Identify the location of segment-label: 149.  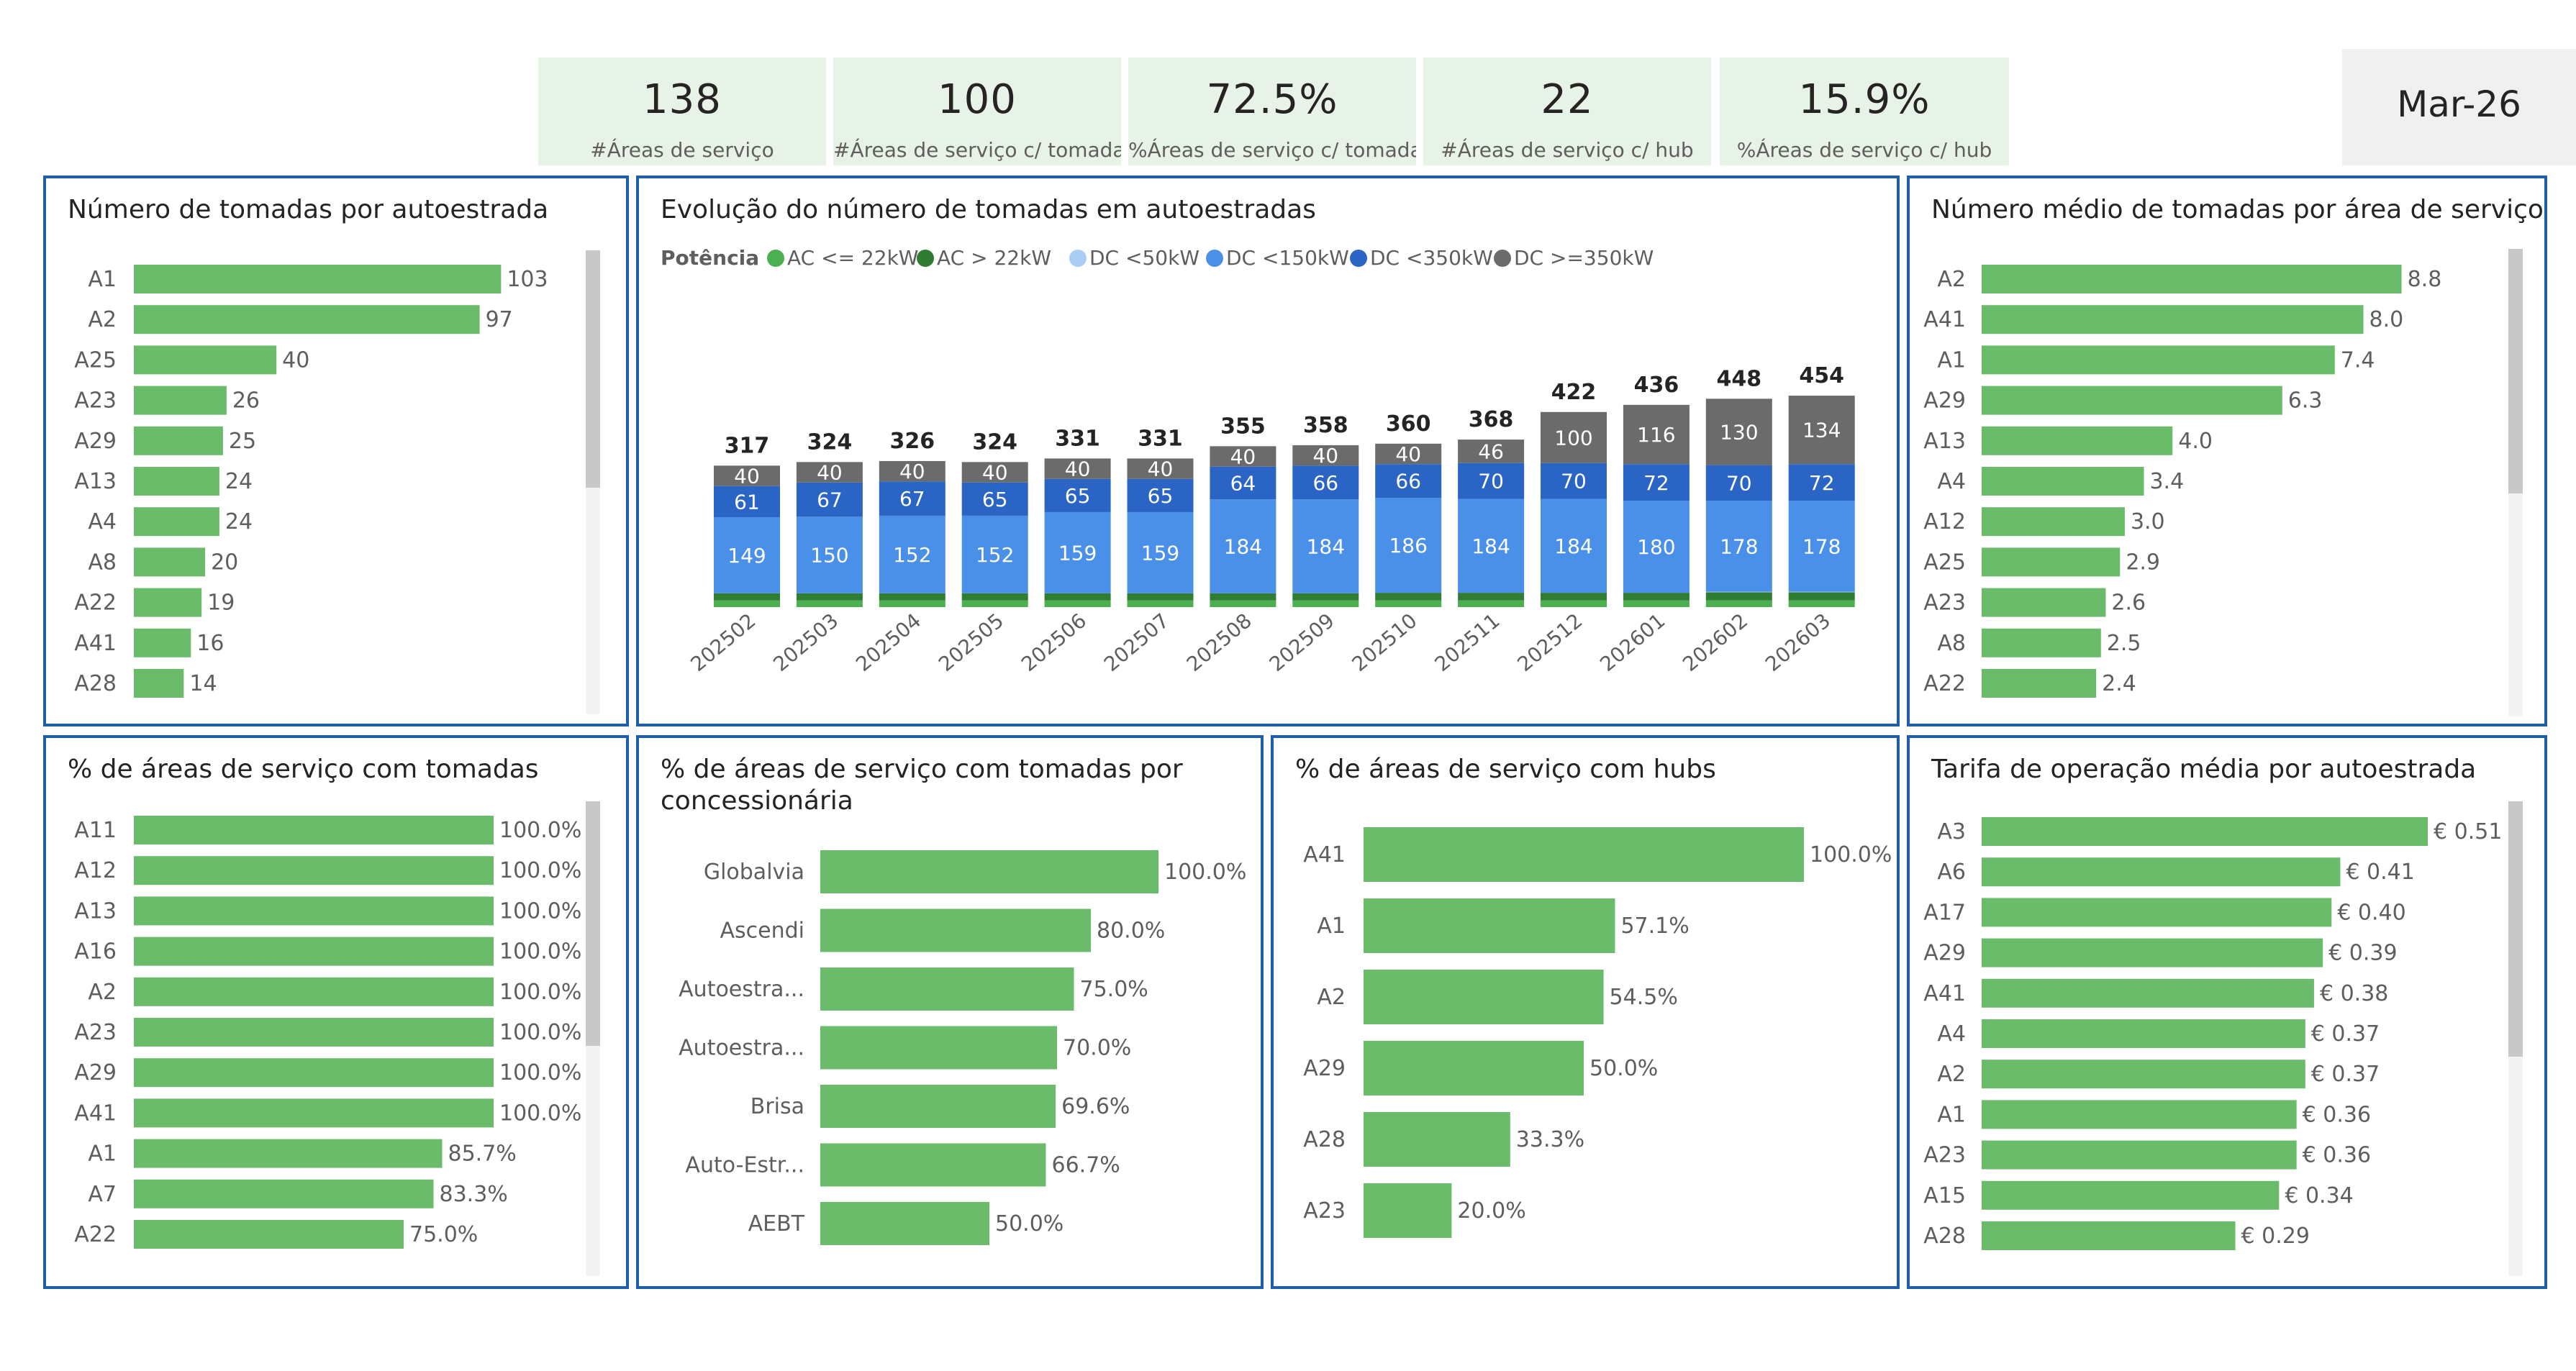
(746, 556).